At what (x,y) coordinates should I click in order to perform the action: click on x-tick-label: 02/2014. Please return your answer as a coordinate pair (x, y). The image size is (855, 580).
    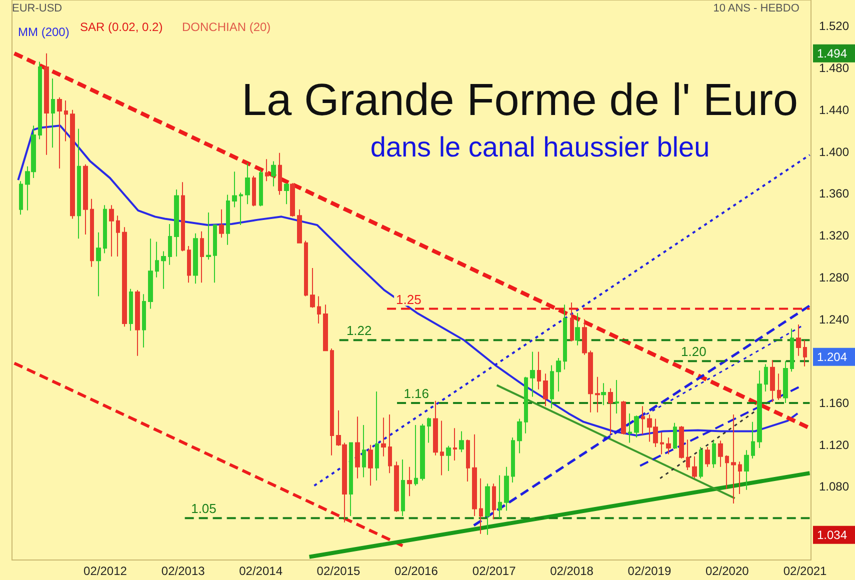
    Looking at the image, I should click on (261, 571).